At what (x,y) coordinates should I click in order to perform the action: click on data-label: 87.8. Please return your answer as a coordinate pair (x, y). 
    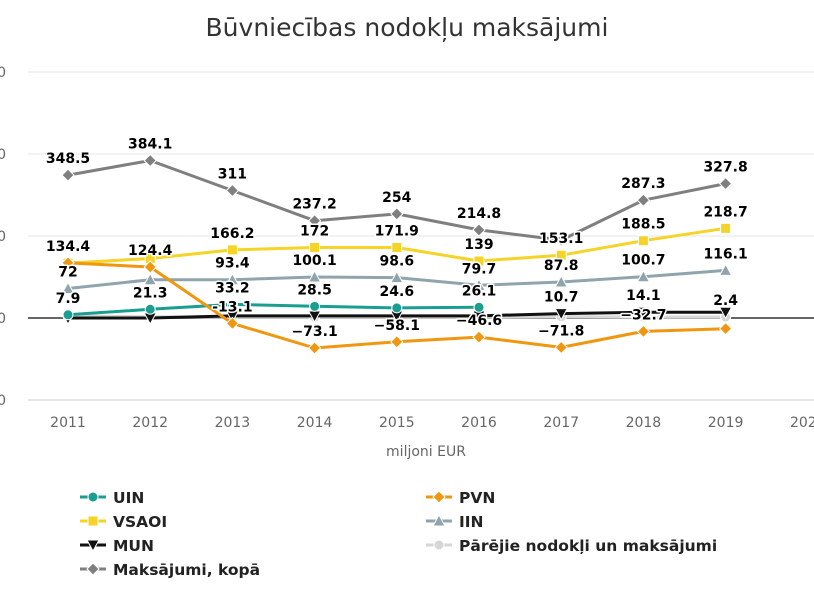
    Looking at the image, I should click on (561, 266).